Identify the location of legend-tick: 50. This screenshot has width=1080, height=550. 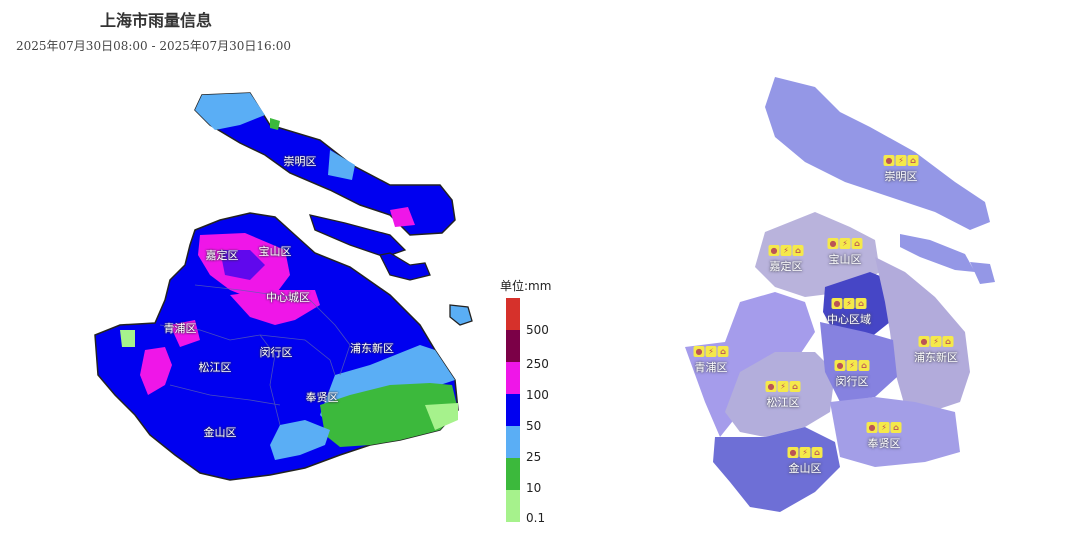
(534, 426).